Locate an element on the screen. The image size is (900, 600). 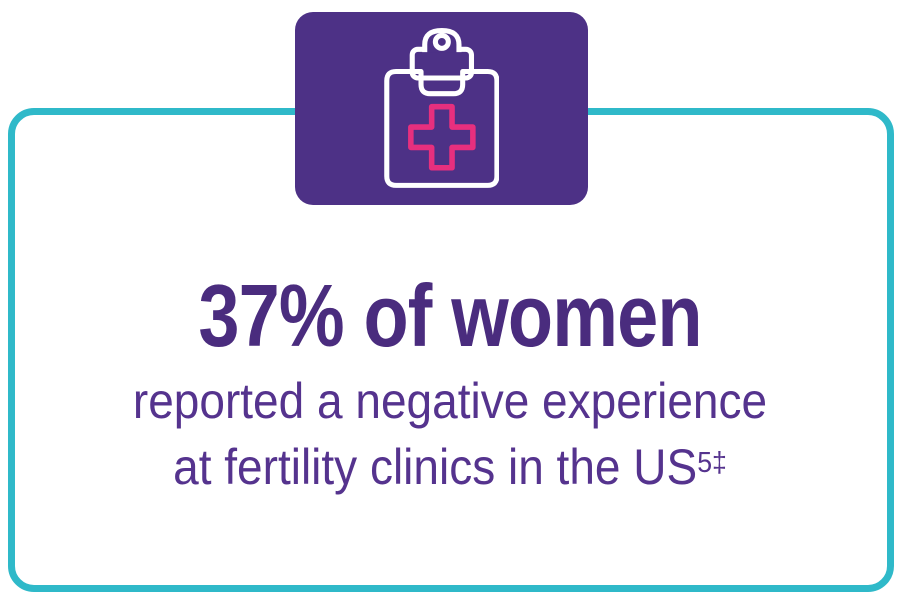
clipboard-badge is located at coordinates (441, 108).